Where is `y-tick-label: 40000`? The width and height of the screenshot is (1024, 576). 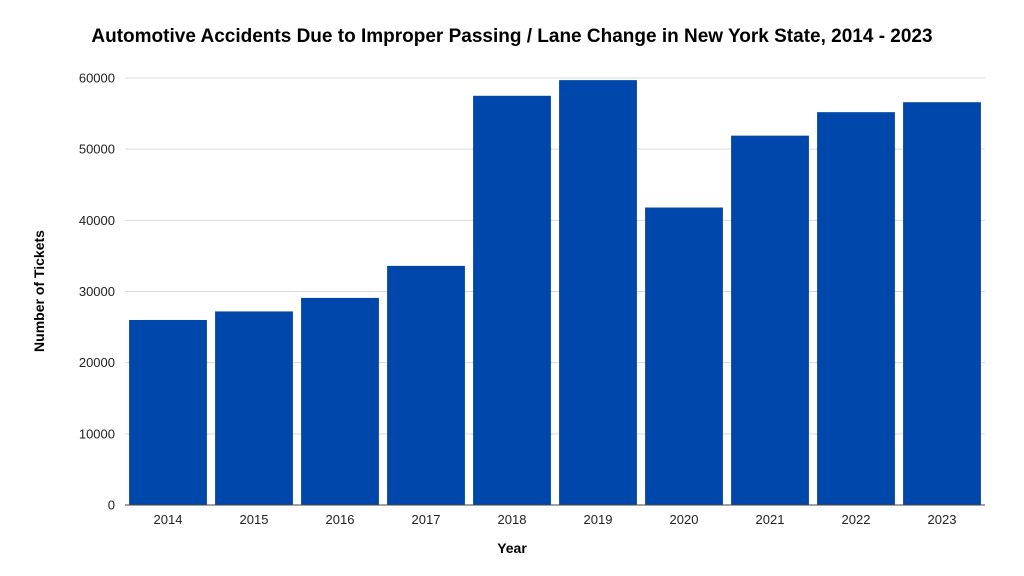
y-tick-label: 40000 is located at coordinates (97, 220).